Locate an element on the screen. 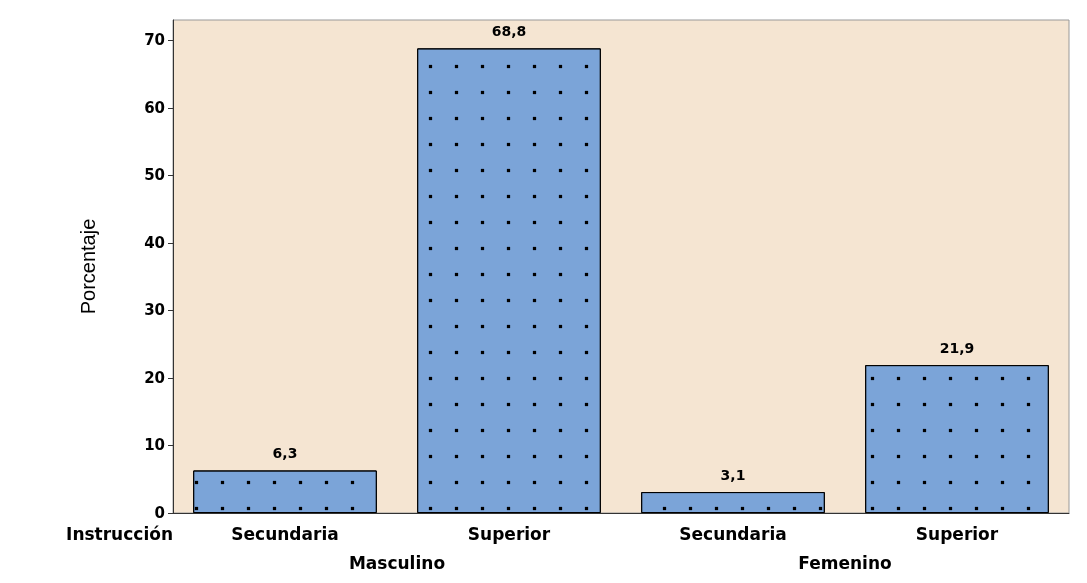 This screenshot has width=1087, height=583. y-tick-label: 30 is located at coordinates (154, 310).